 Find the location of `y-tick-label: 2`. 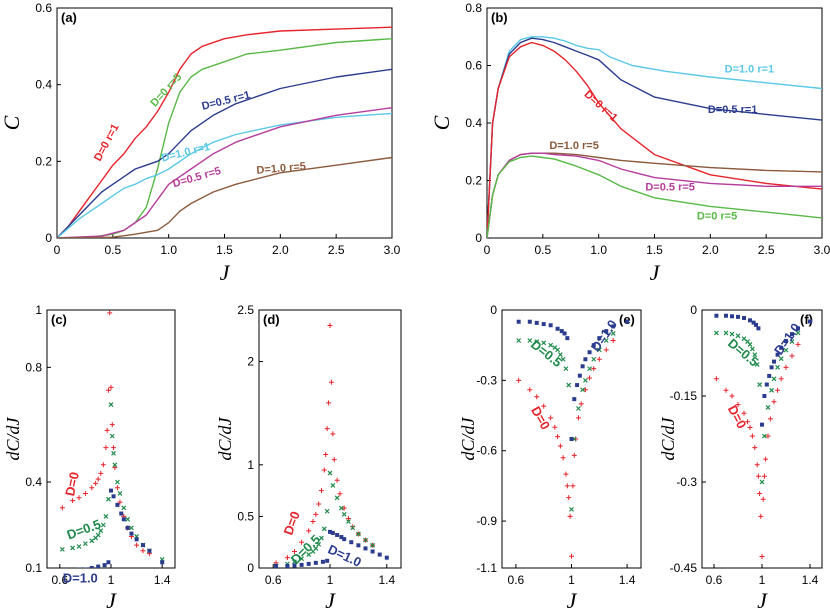

y-tick-label: 2 is located at coordinates (250, 362).